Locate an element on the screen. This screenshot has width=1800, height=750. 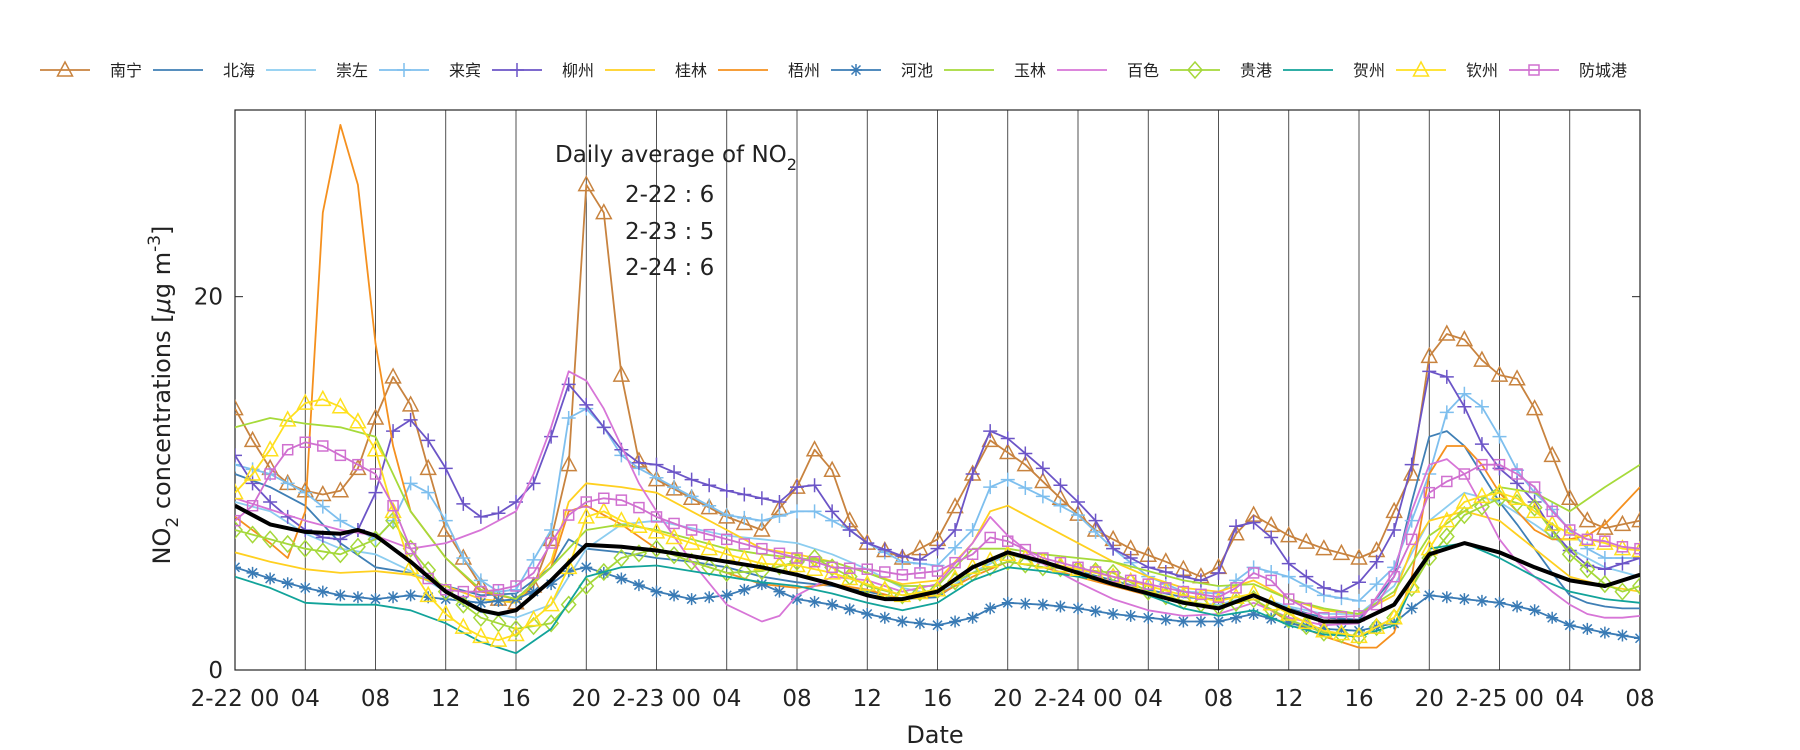
x-tick-label: 20 is located at coordinates (1007, 699).